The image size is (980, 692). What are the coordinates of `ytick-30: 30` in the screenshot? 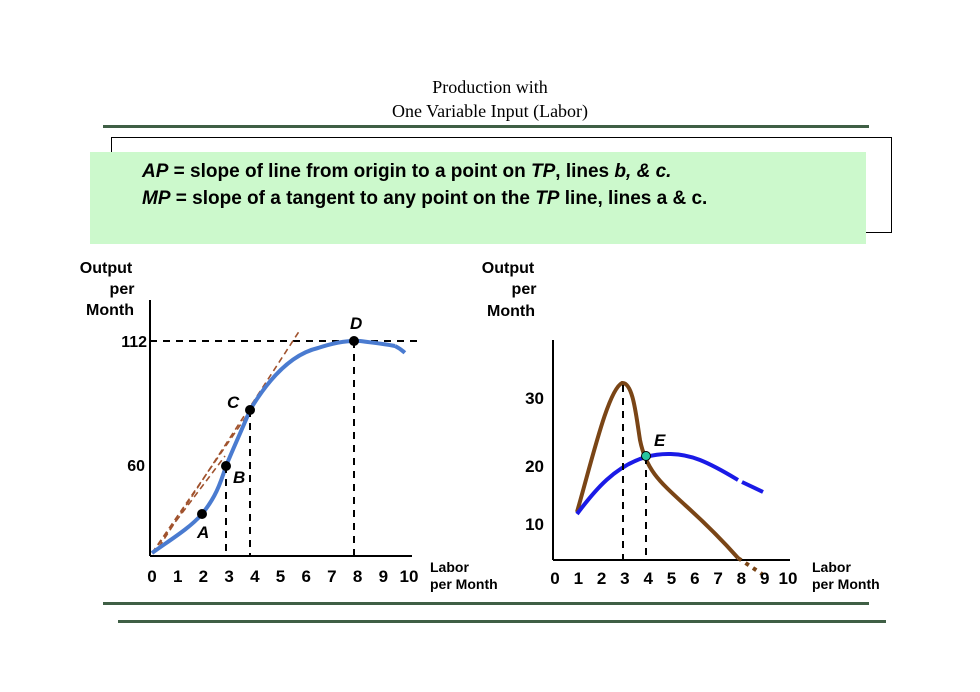 It's located at (534, 398).